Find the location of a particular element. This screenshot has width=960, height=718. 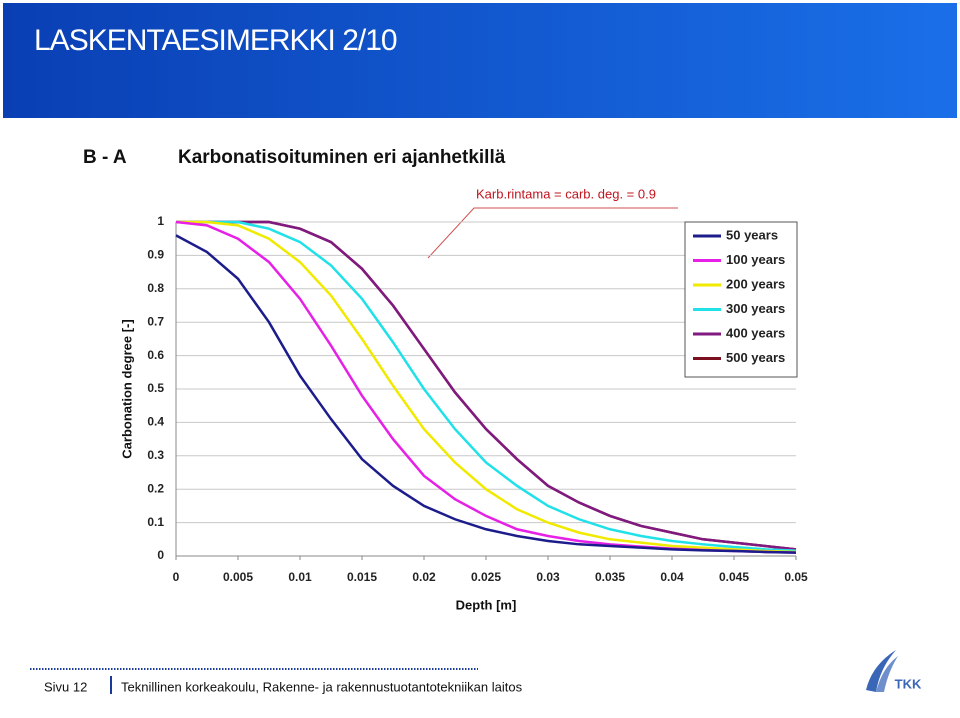

x-axis-label: Depth [m] is located at coordinates (486, 604).